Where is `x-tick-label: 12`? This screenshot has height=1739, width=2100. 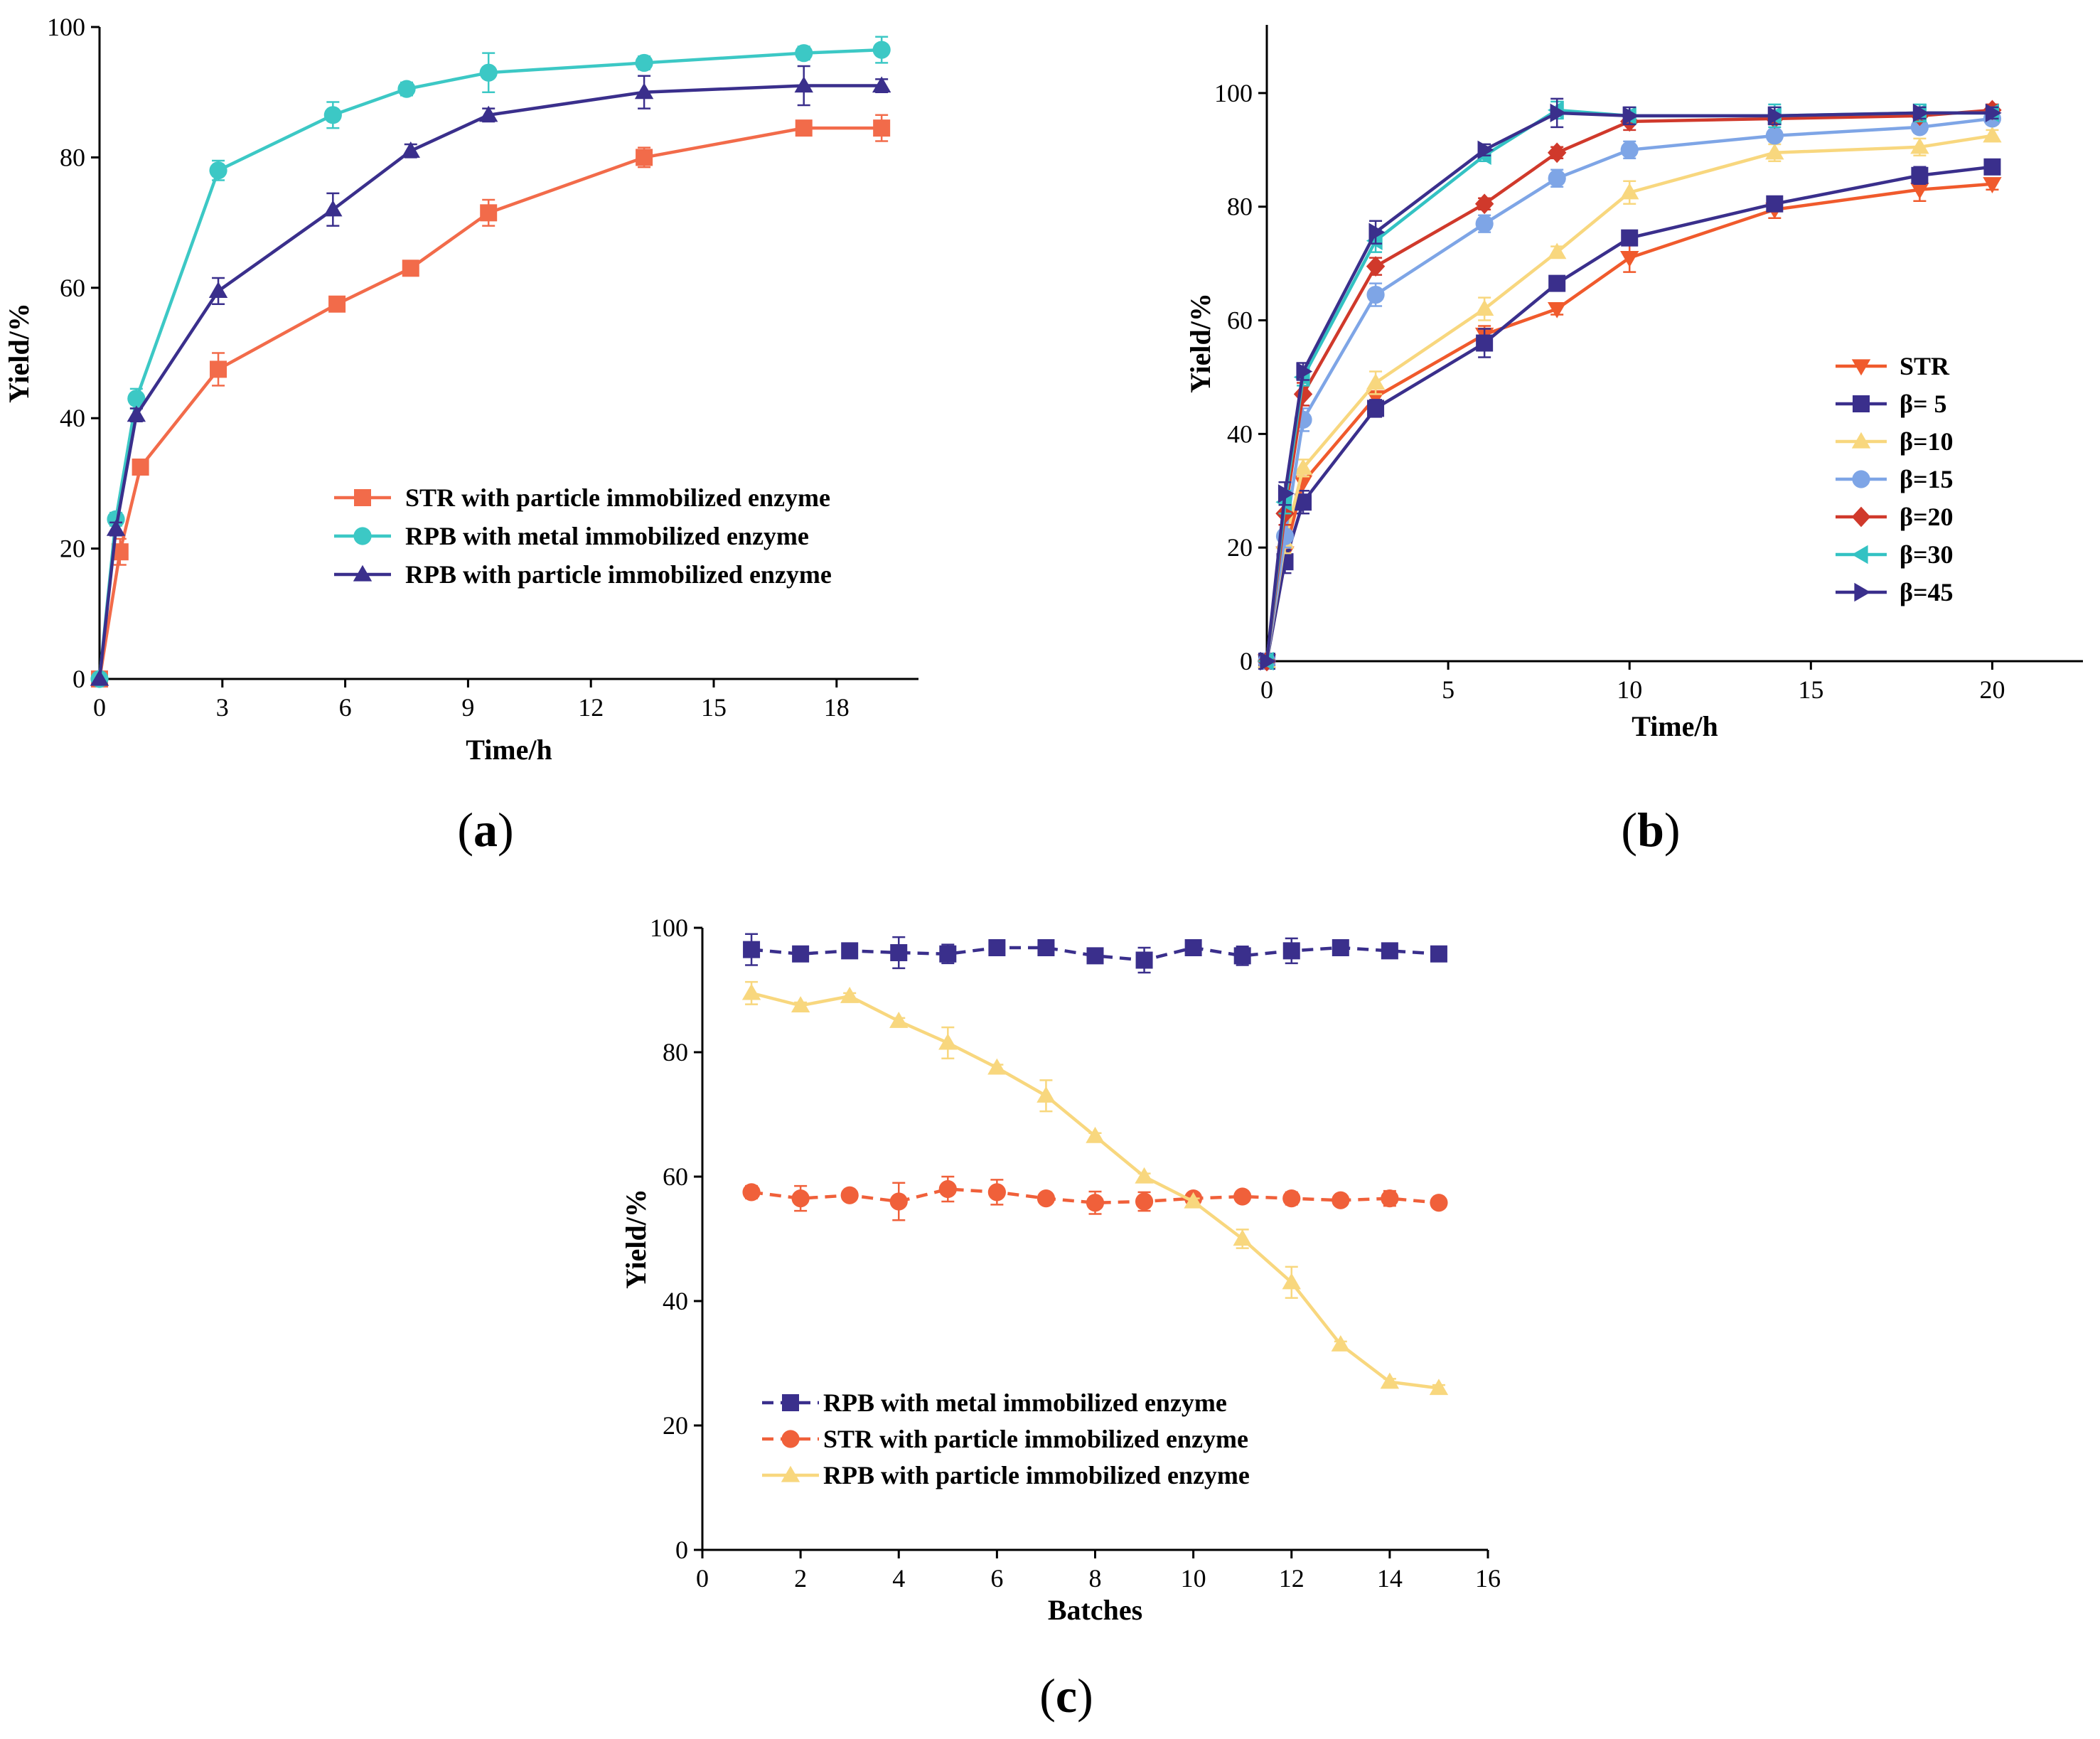
x-tick-label: 12 is located at coordinates (1292, 1578).